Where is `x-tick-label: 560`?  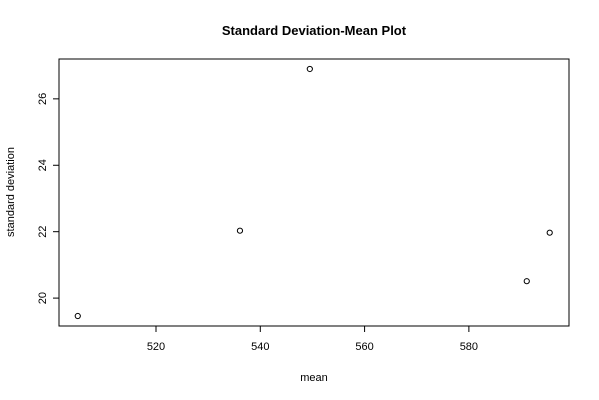 x-tick-label: 560 is located at coordinates (364, 347).